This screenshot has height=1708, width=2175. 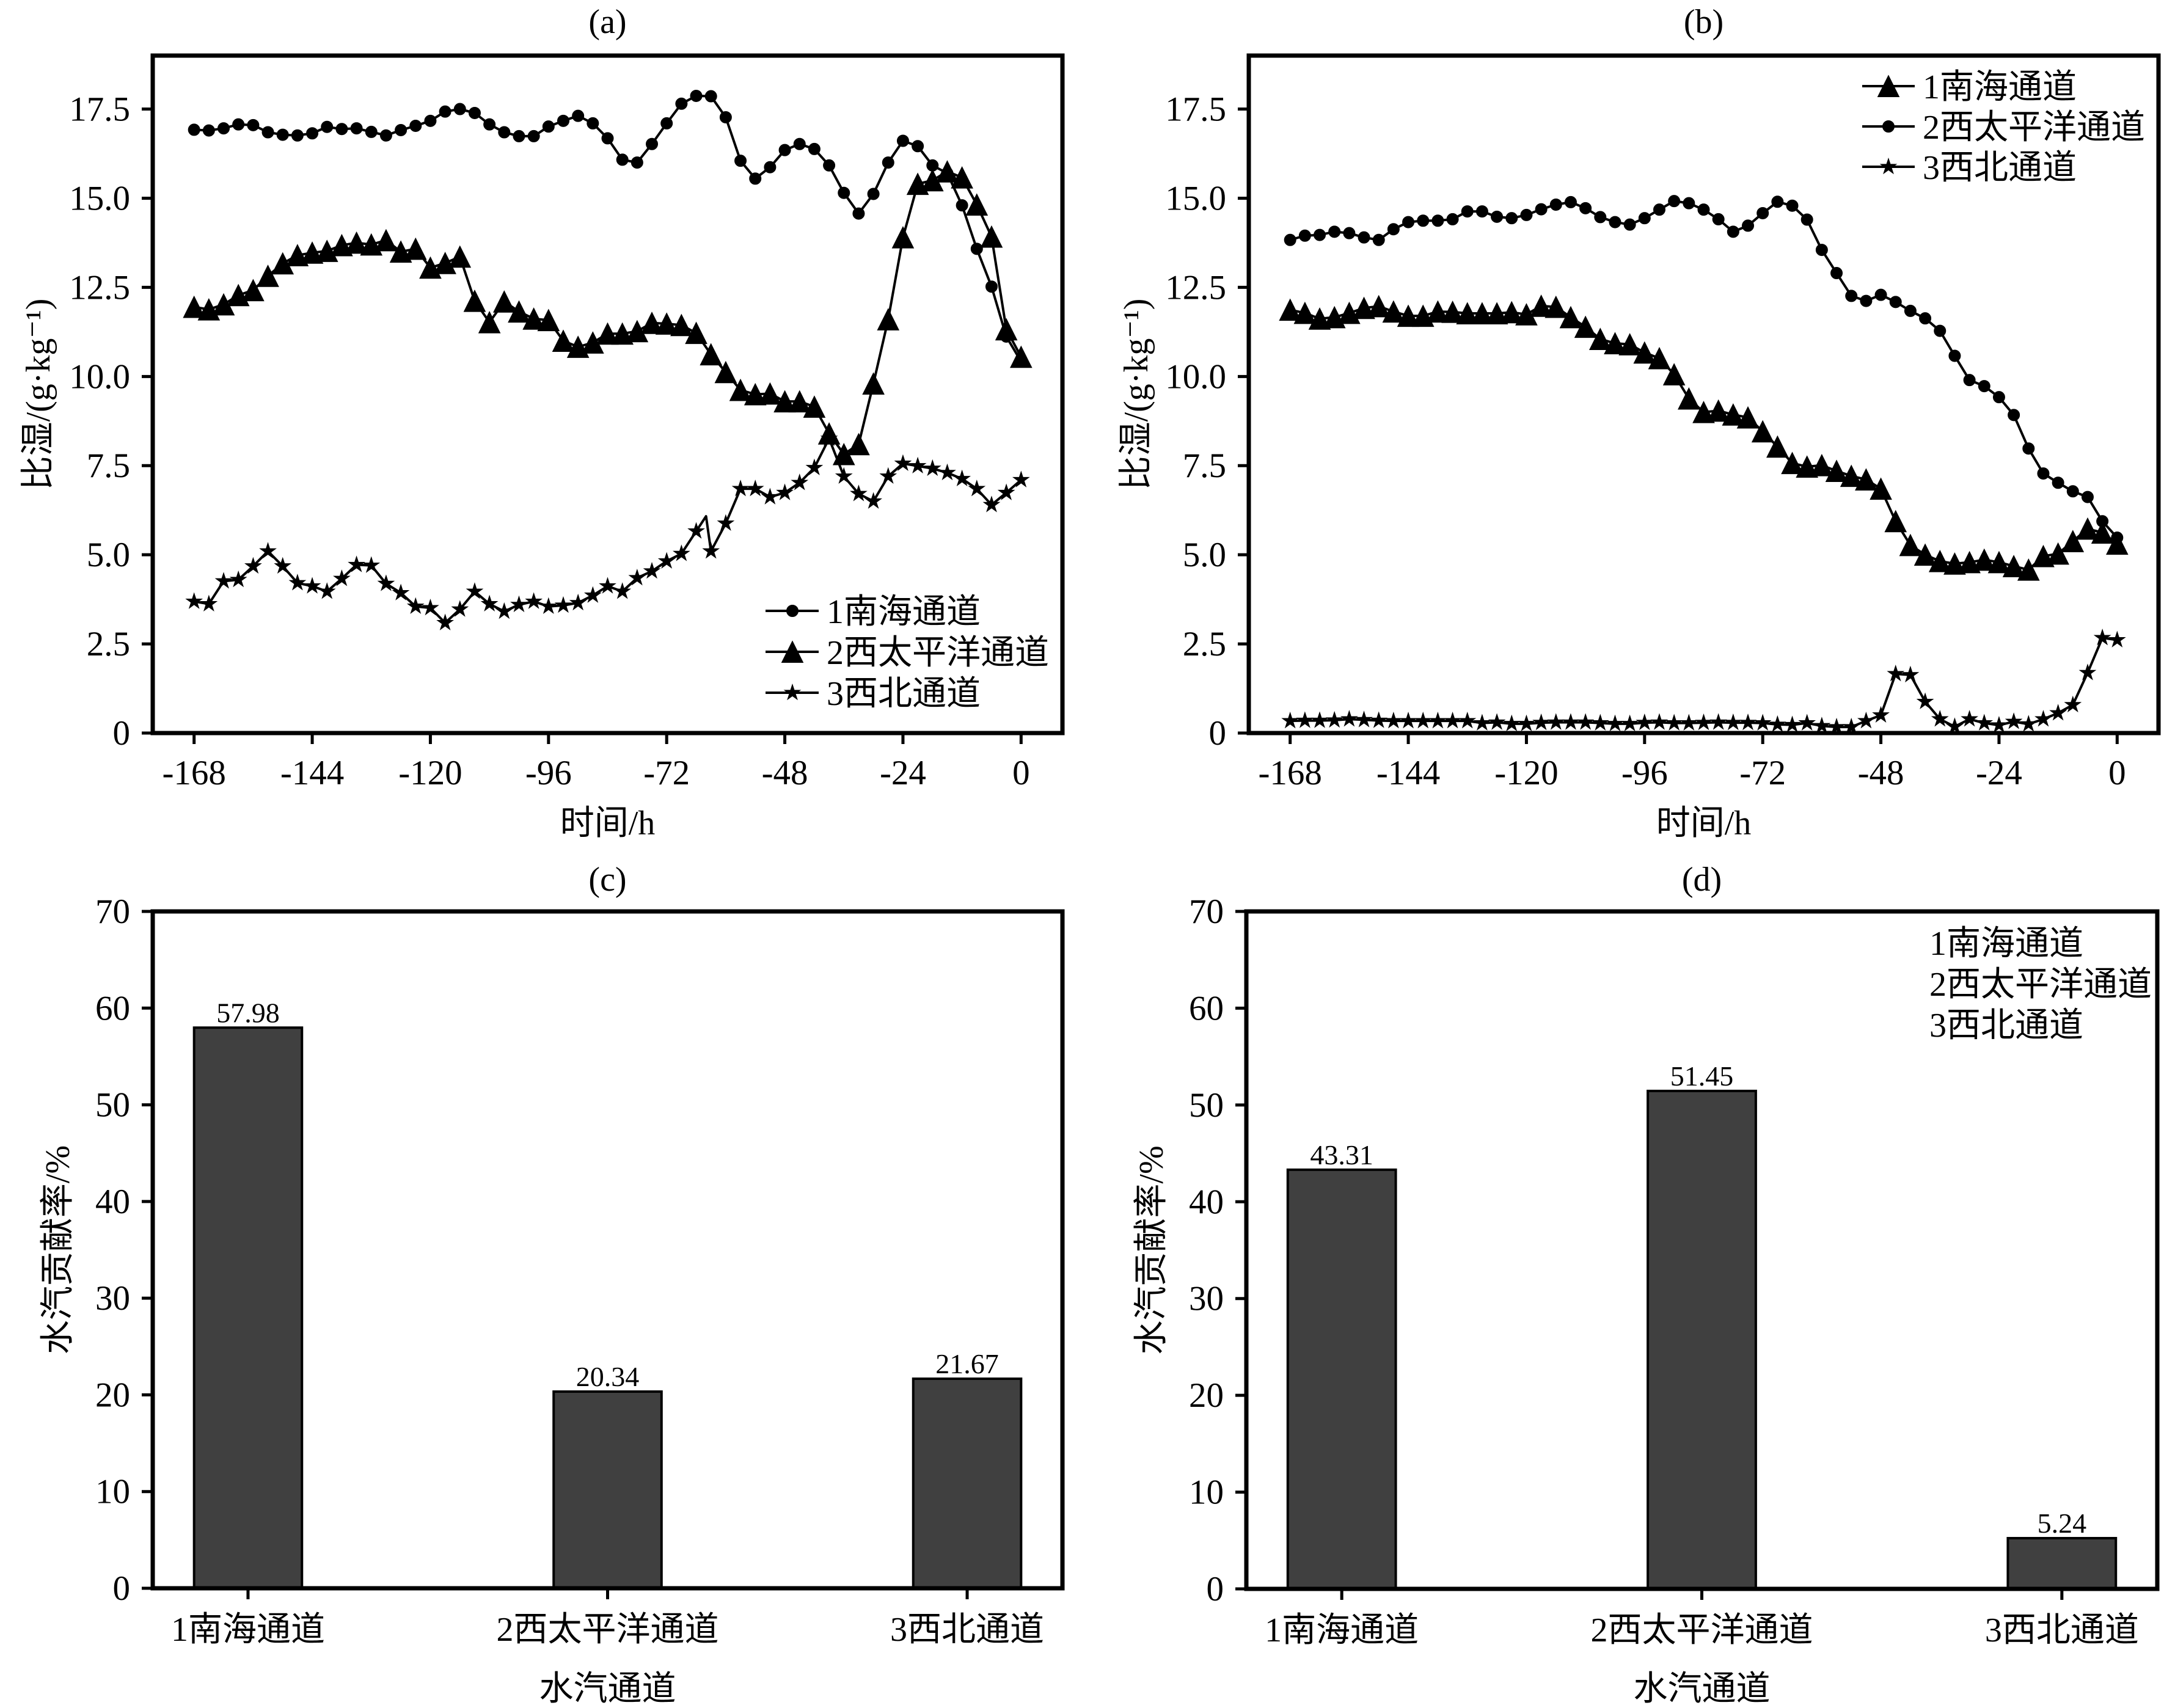 I want to click on panel-b-ytick-label: 10.0, so click(x=1196, y=376).